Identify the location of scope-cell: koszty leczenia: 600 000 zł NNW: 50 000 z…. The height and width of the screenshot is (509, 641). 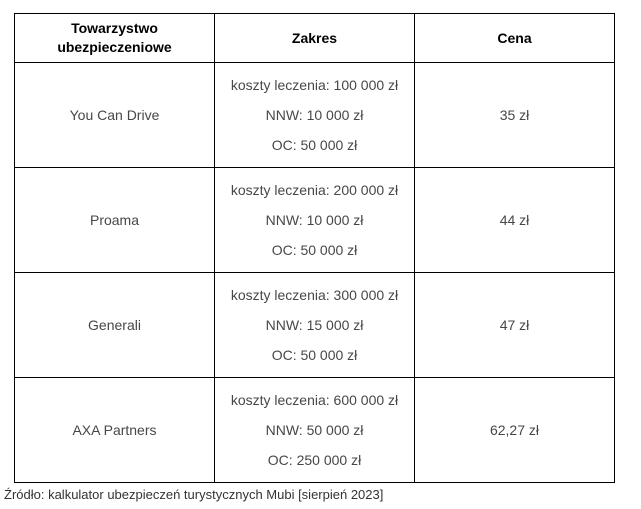
(314, 430).